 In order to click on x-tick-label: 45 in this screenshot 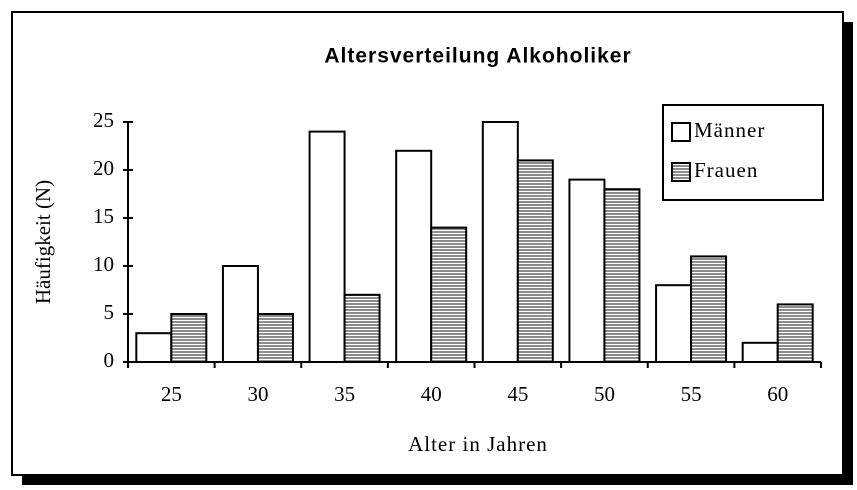, I will do `click(517, 394)`.